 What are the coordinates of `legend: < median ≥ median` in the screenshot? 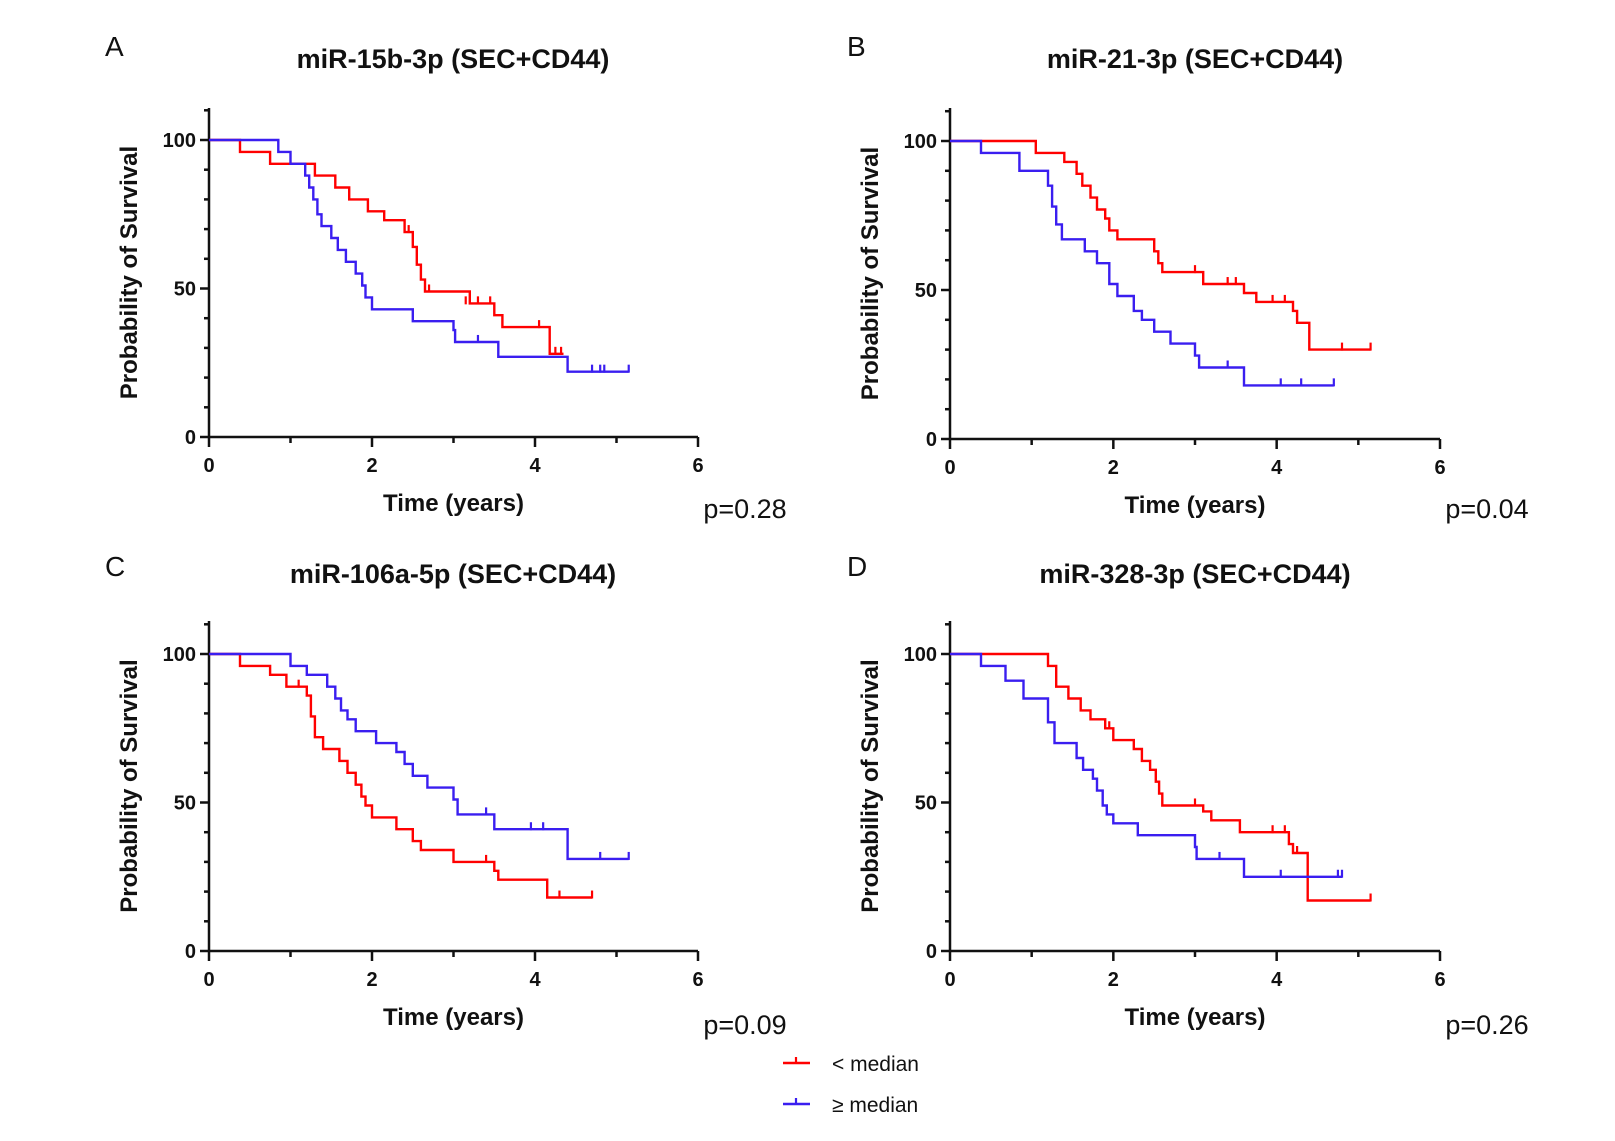 It's located at (851, 1085).